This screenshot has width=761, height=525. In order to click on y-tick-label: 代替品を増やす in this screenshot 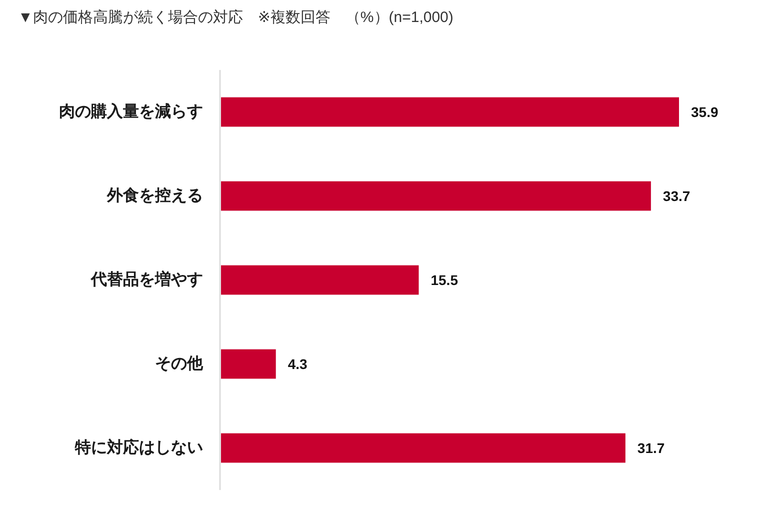, I will do `click(146, 279)`.